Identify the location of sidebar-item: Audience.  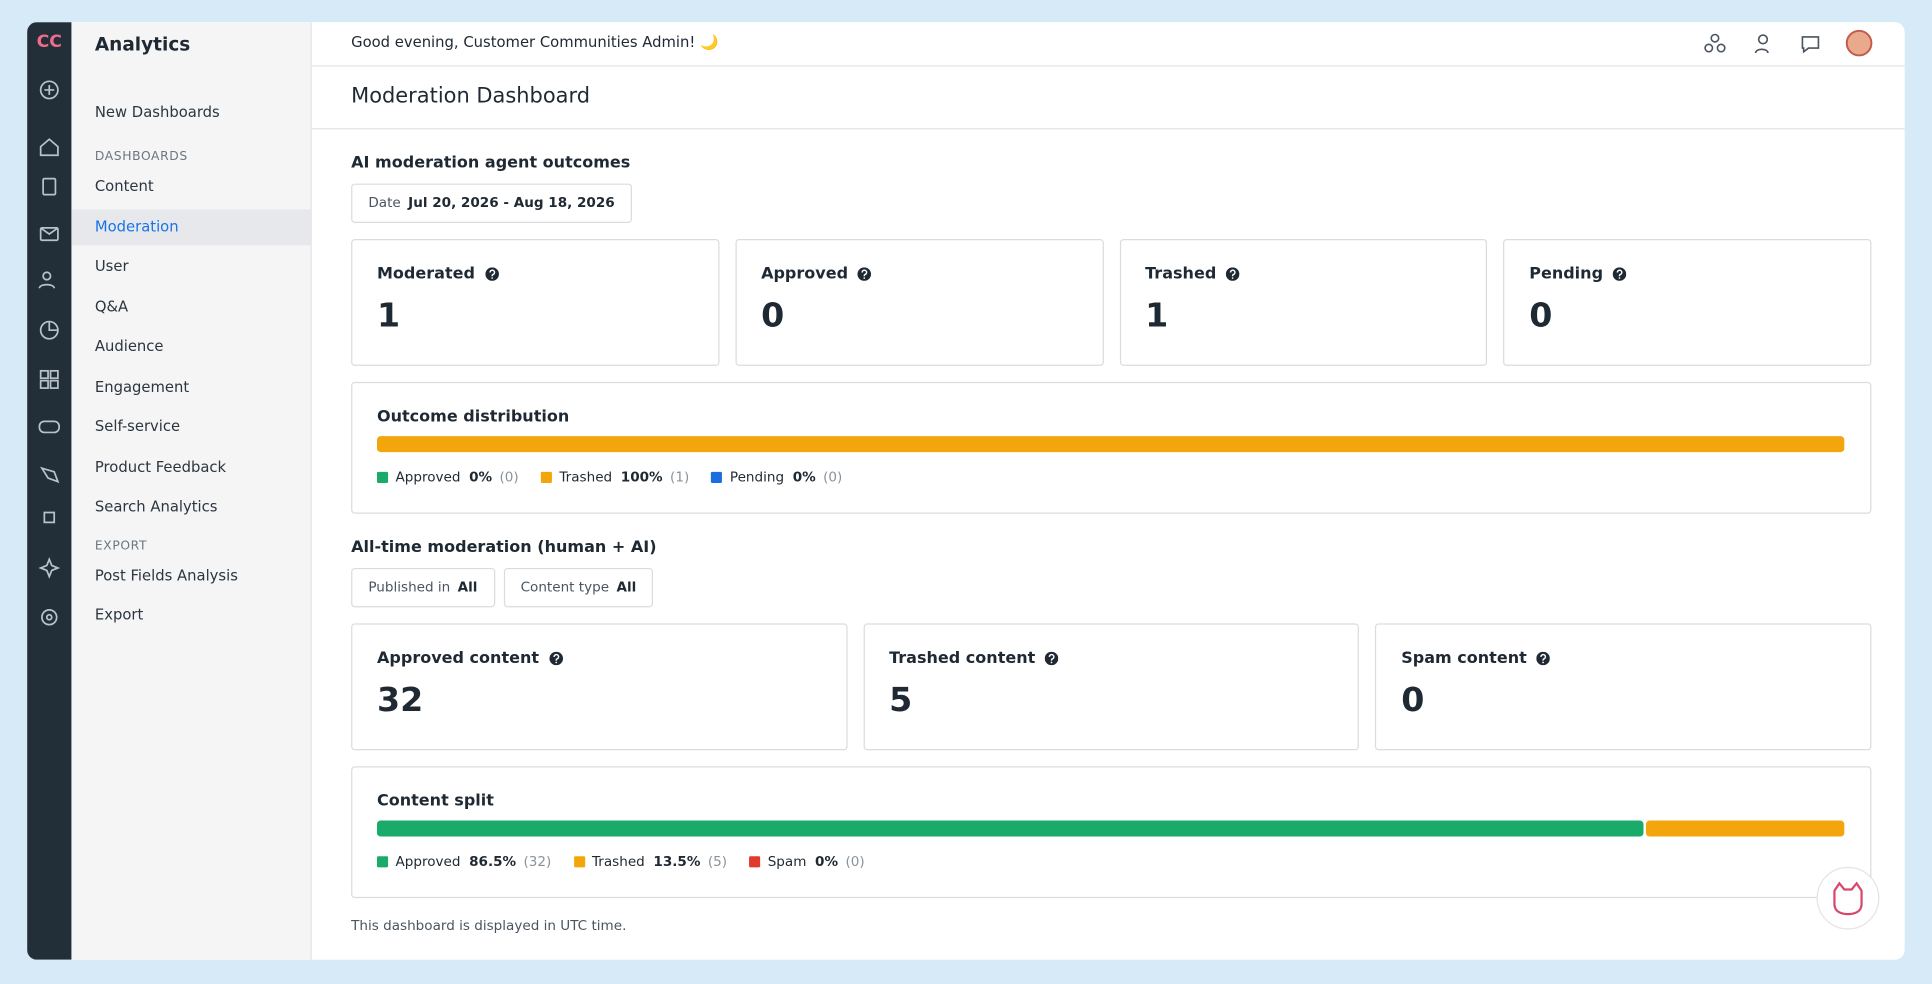
(129, 346).